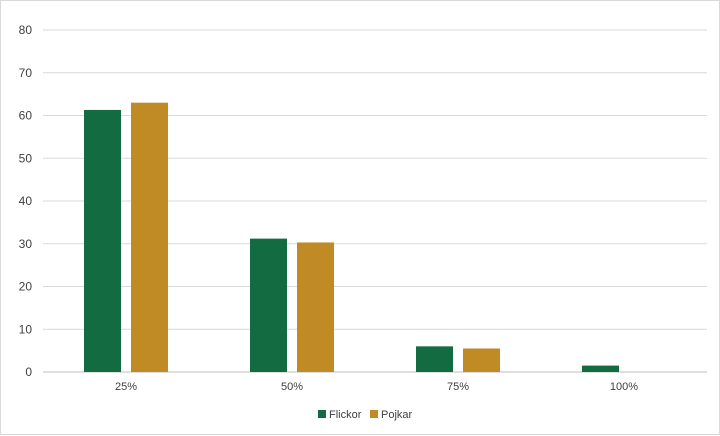 The width and height of the screenshot is (720, 436). What do you see at coordinates (126, 387) in the screenshot?
I see `x-tick-label: 25%` at bounding box center [126, 387].